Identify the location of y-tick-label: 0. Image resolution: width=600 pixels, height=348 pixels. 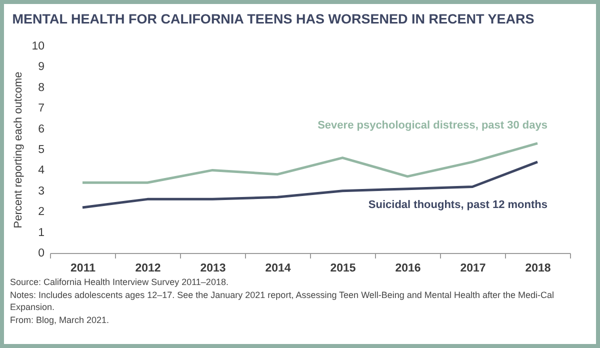
(41, 254).